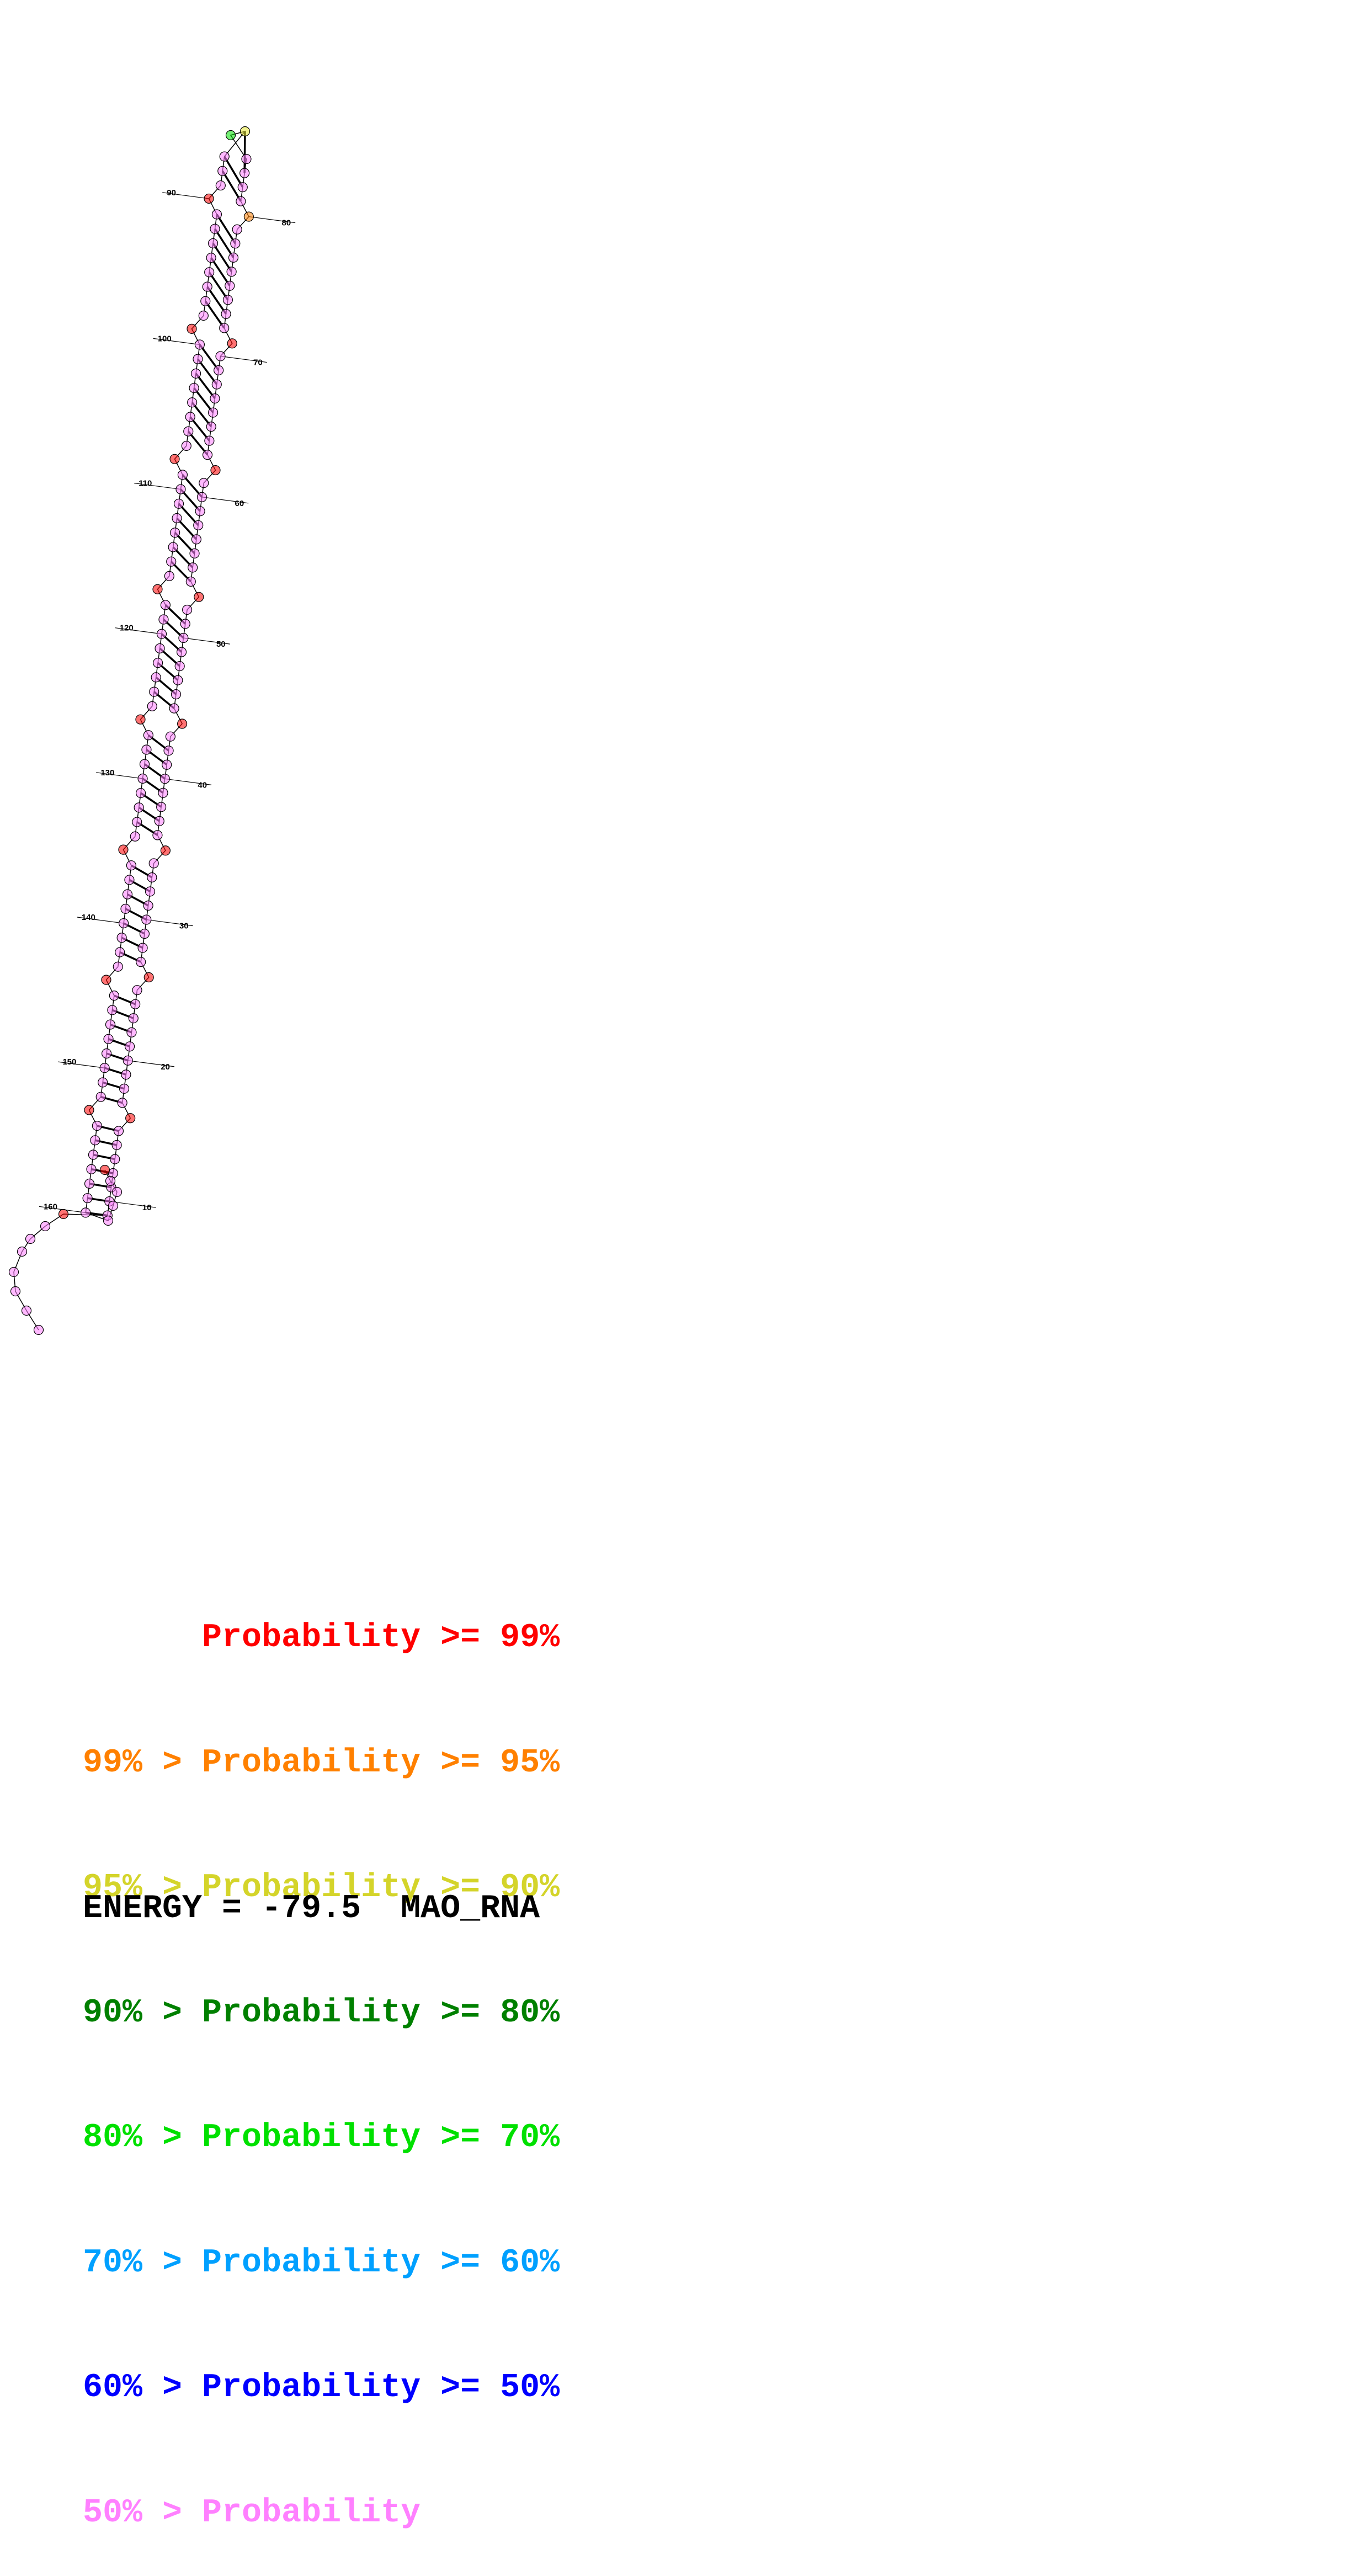 Image resolution: width=1368 pixels, height=2576 pixels. What do you see at coordinates (321, 2263) in the screenshot?
I see `legend-line-60: 70% > Probability >= 60%` at bounding box center [321, 2263].